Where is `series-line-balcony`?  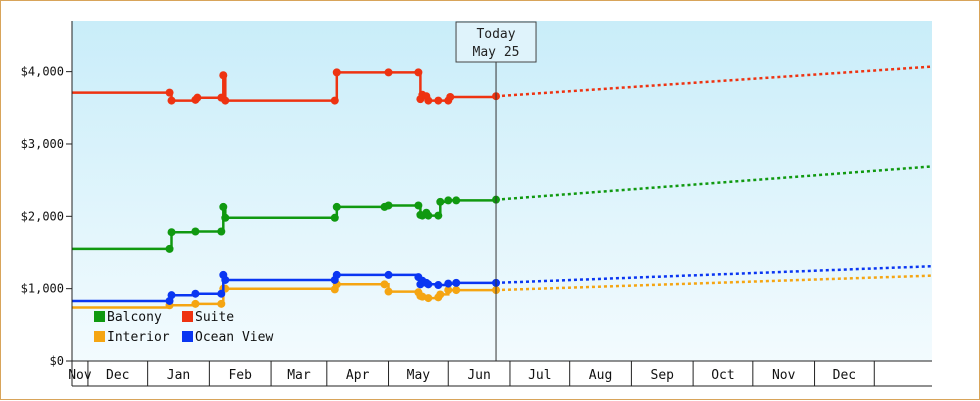
series-line-balcony is located at coordinates (285, 225).